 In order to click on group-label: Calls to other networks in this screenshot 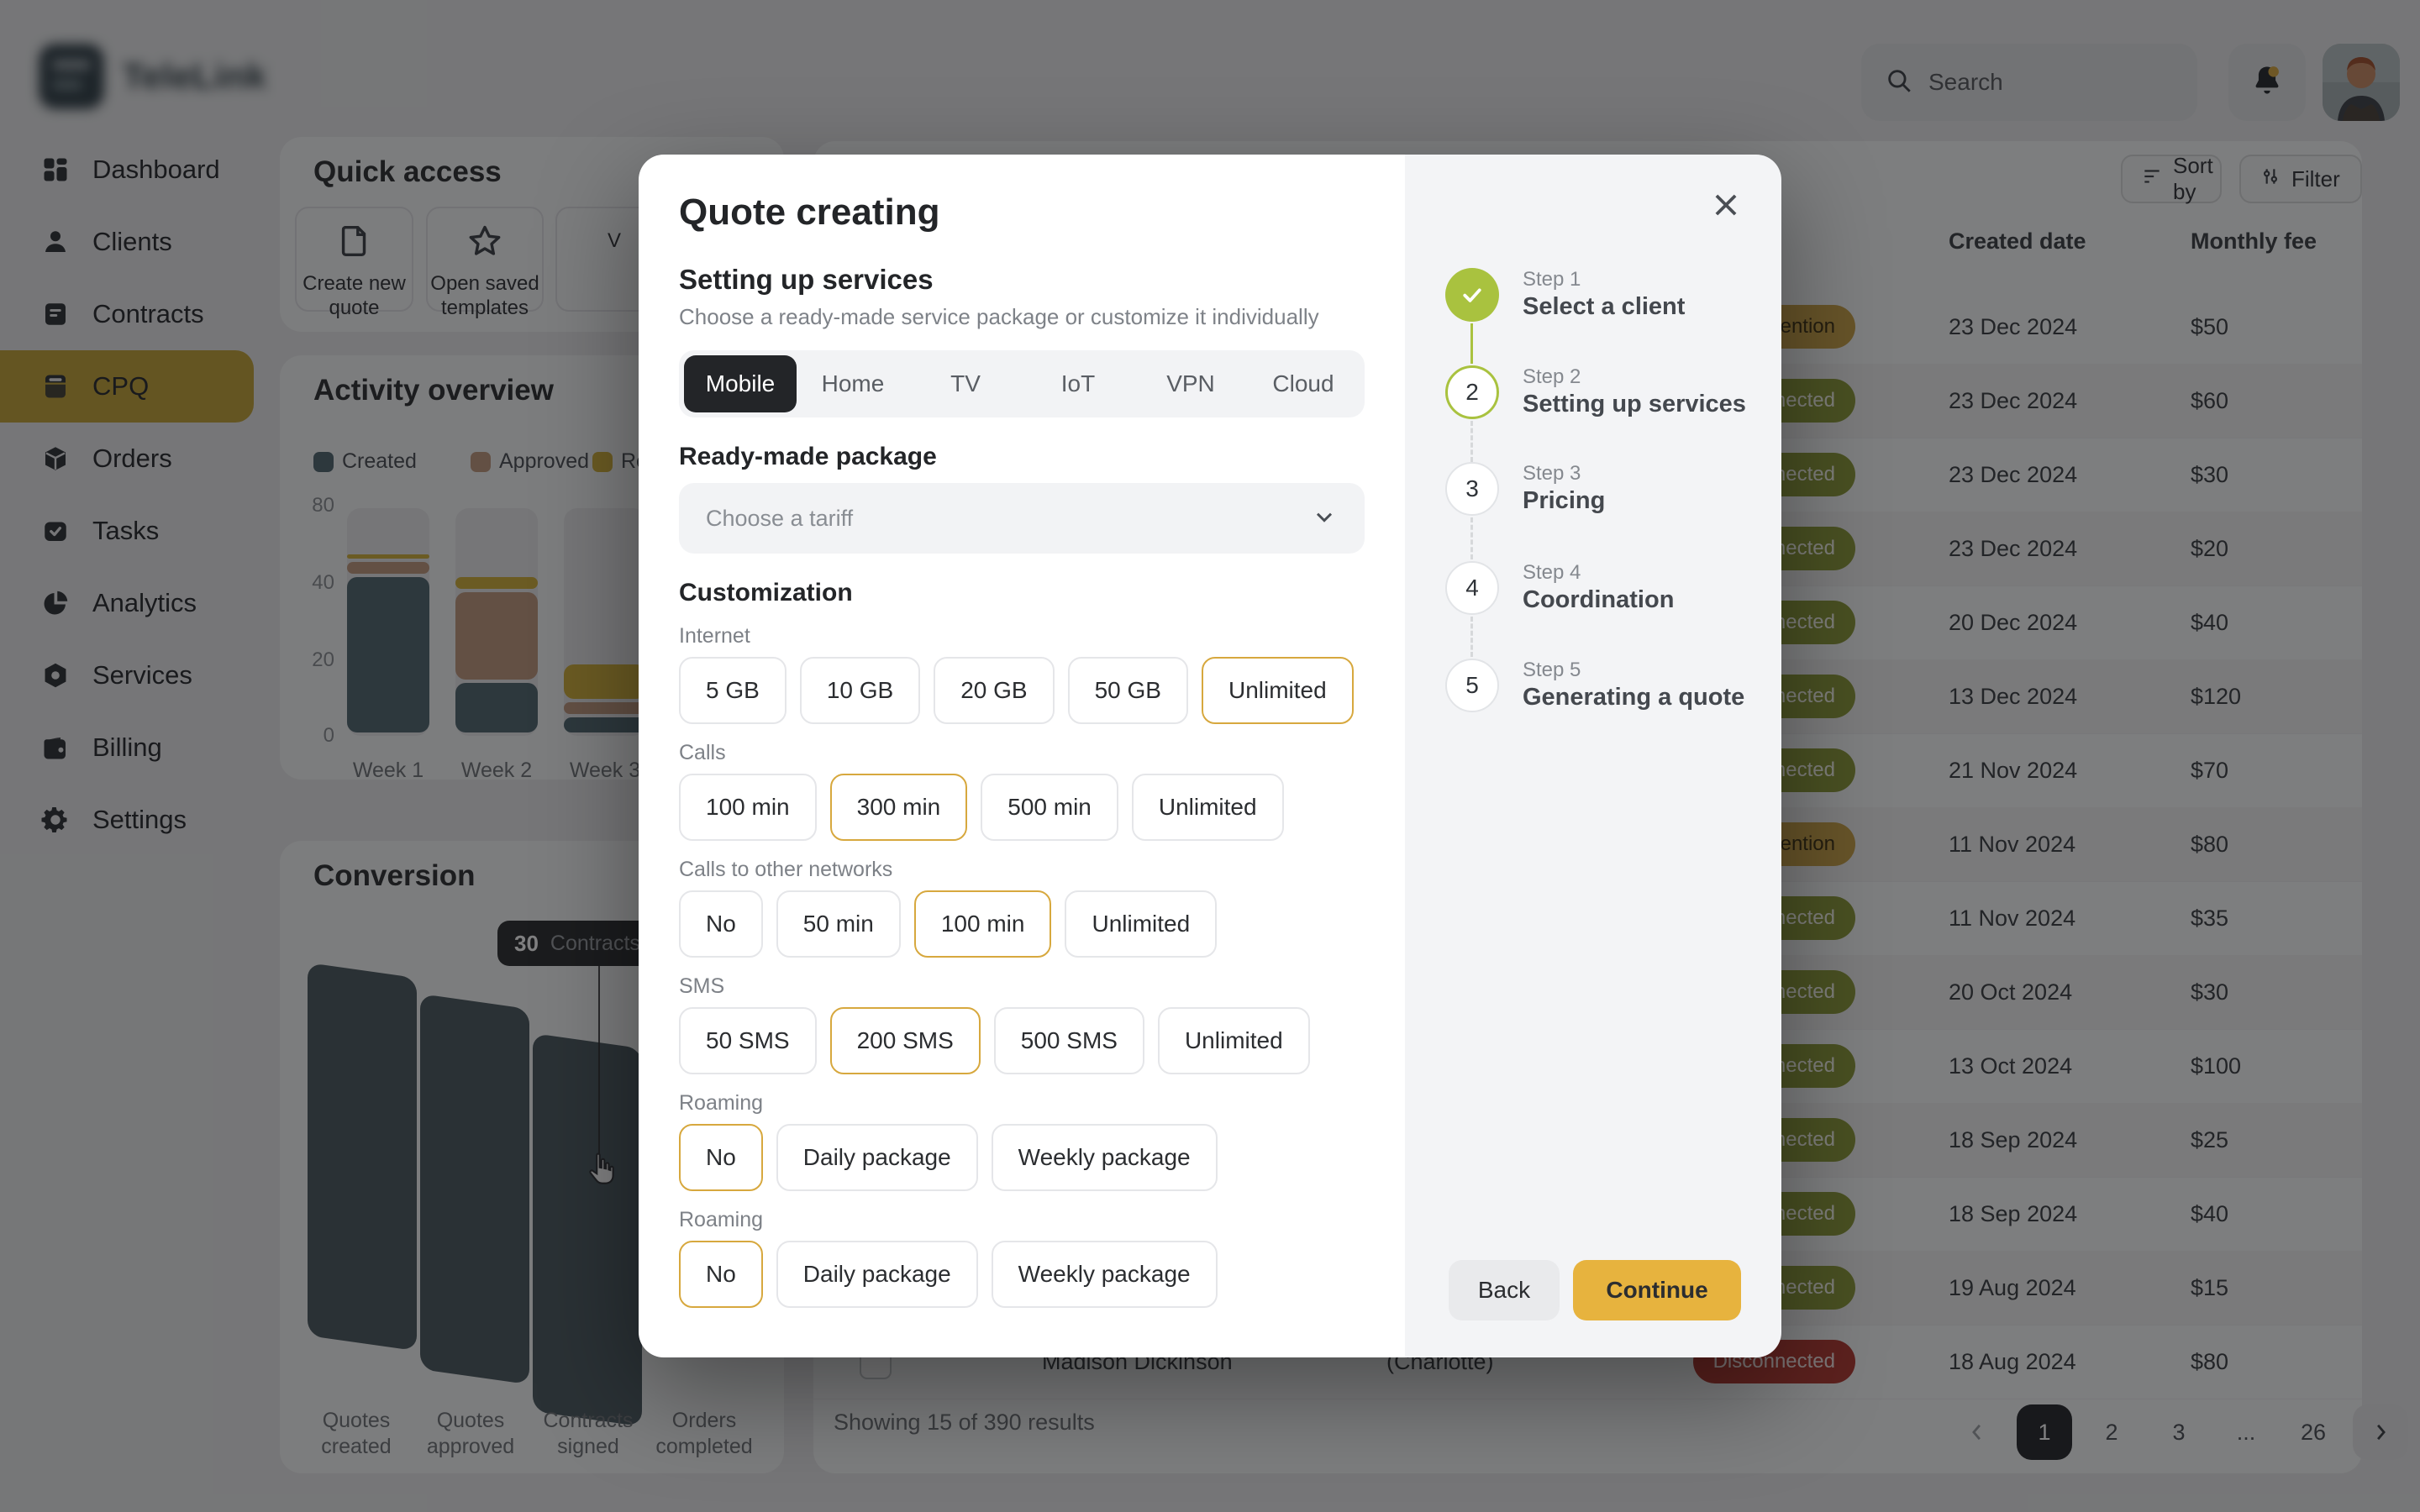, I will do `click(786, 869)`.